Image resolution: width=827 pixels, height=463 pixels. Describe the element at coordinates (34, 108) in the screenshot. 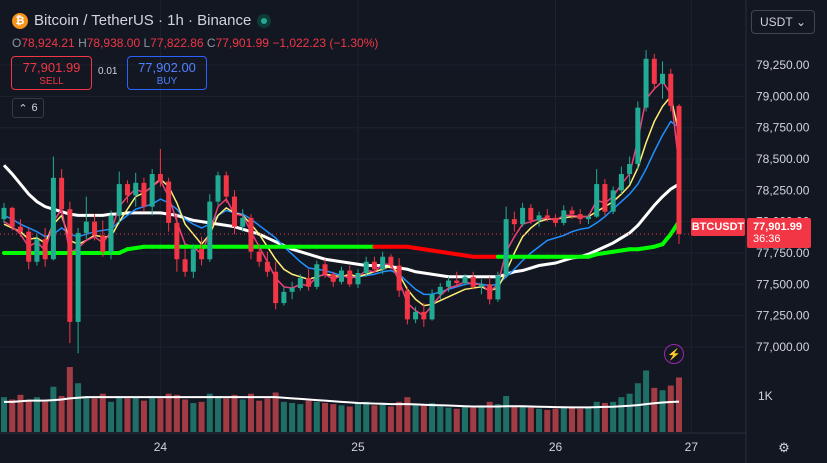

I see `indicator-count: 6` at that location.